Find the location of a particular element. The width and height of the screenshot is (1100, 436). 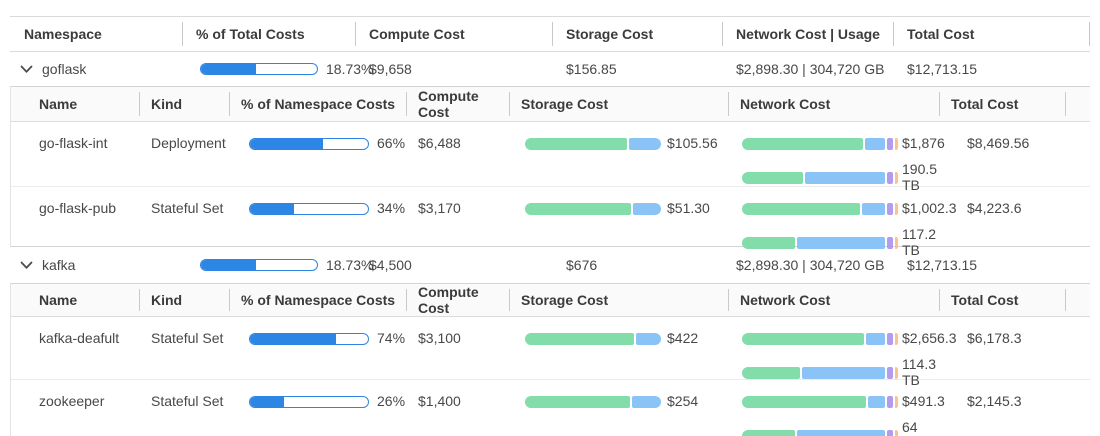

pct-namespace-costs-value: 34% is located at coordinates (391, 208).